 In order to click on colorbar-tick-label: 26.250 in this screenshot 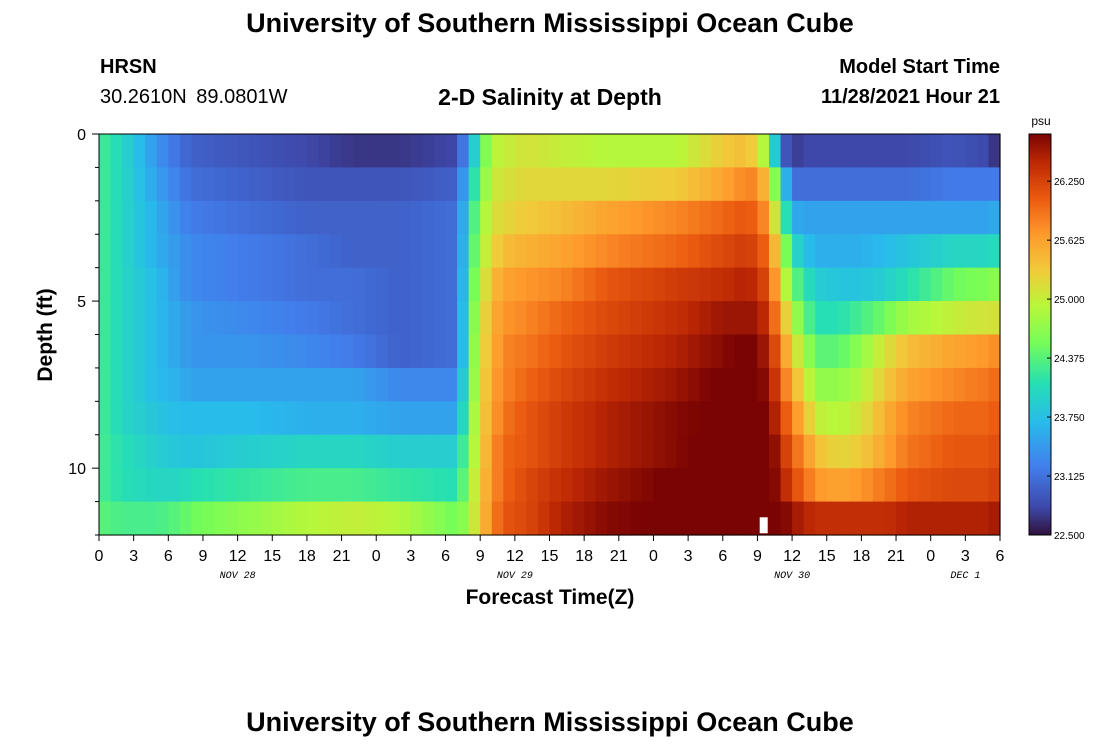, I will do `click(1069, 182)`.